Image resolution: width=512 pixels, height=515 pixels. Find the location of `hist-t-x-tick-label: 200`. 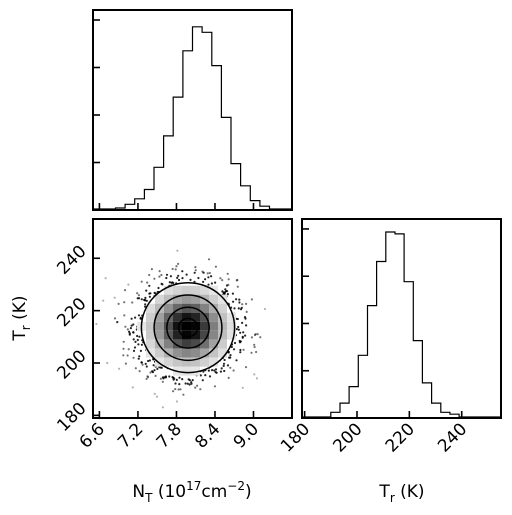

hist-t-x-tick-label: 200 is located at coordinates (347, 437).